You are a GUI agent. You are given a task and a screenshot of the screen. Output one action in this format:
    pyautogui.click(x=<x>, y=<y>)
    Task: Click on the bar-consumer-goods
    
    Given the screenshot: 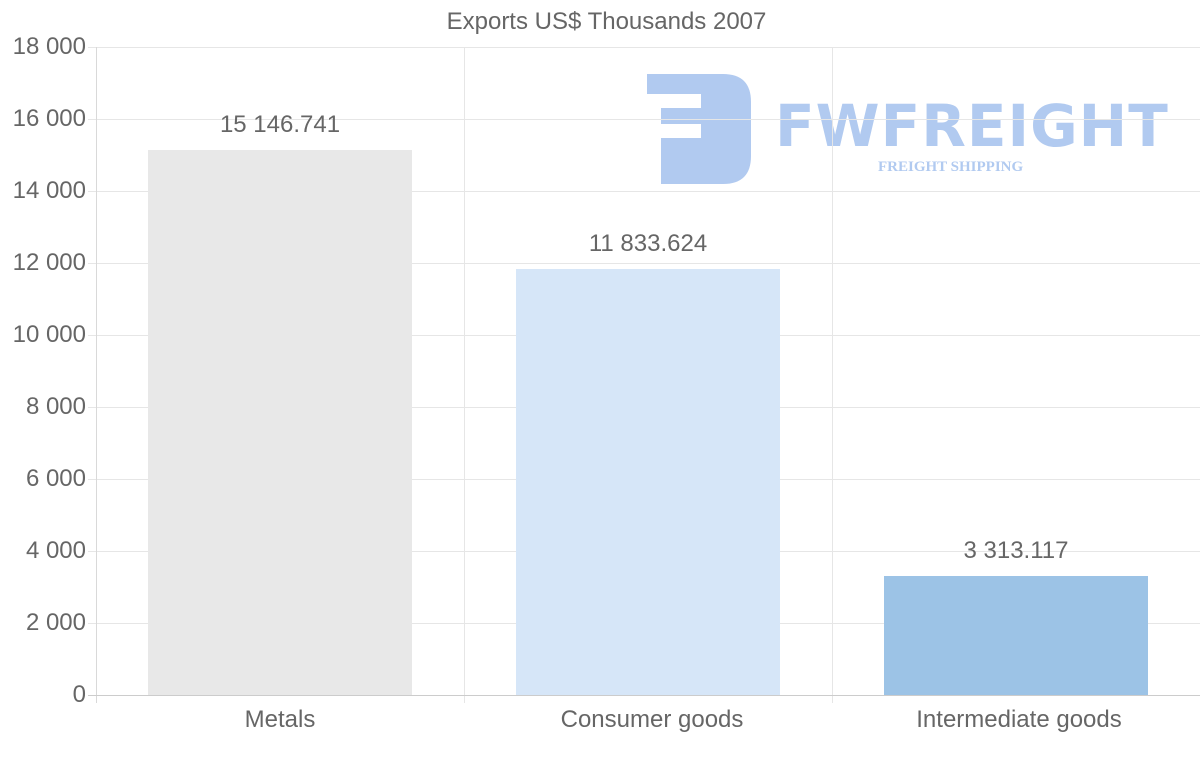 What is the action you would take?
    pyautogui.click(x=648, y=482)
    